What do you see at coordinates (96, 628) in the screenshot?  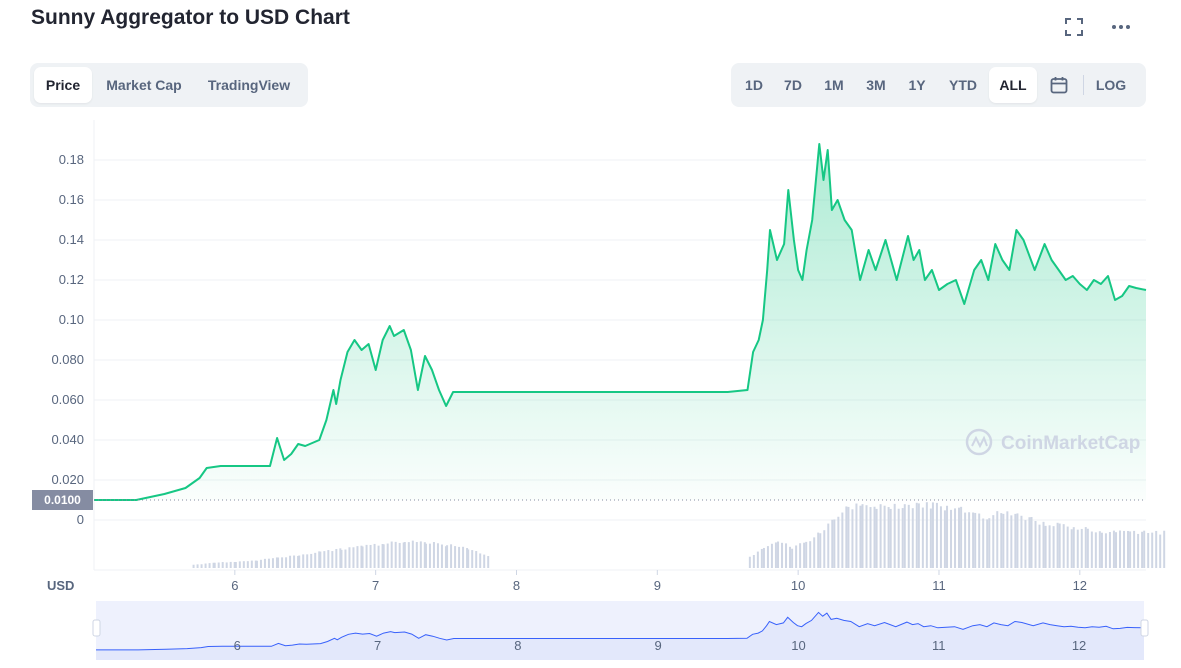 I see `navigator-handle-left` at bounding box center [96, 628].